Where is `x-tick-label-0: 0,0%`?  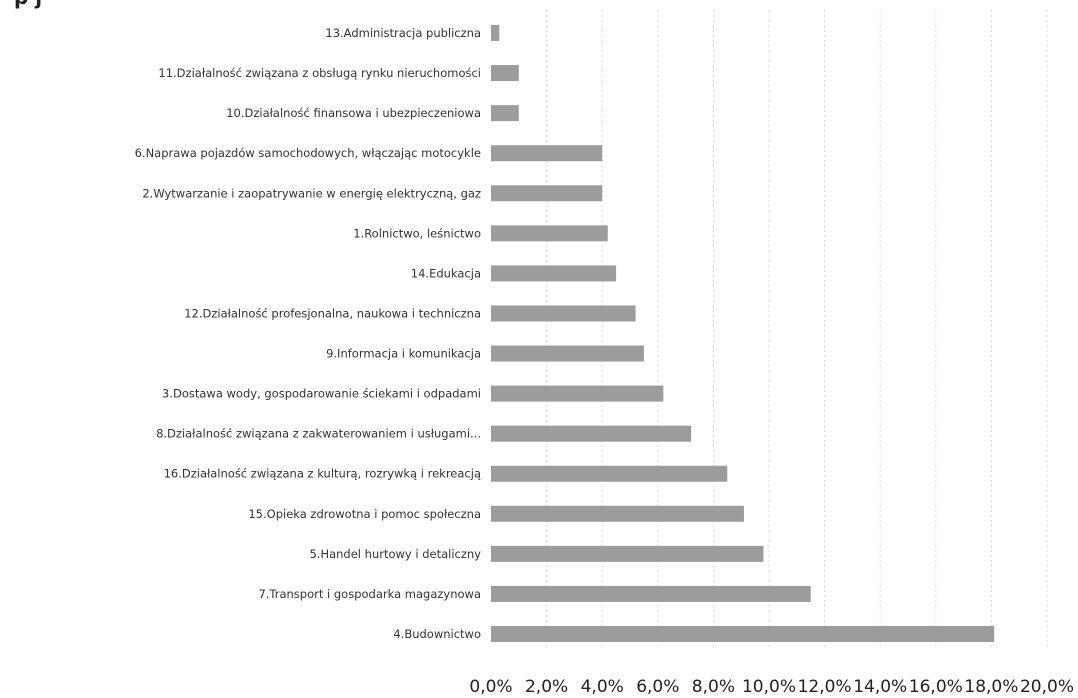
x-tick-label-0: 0,0% is located at coordinates (490, 687).